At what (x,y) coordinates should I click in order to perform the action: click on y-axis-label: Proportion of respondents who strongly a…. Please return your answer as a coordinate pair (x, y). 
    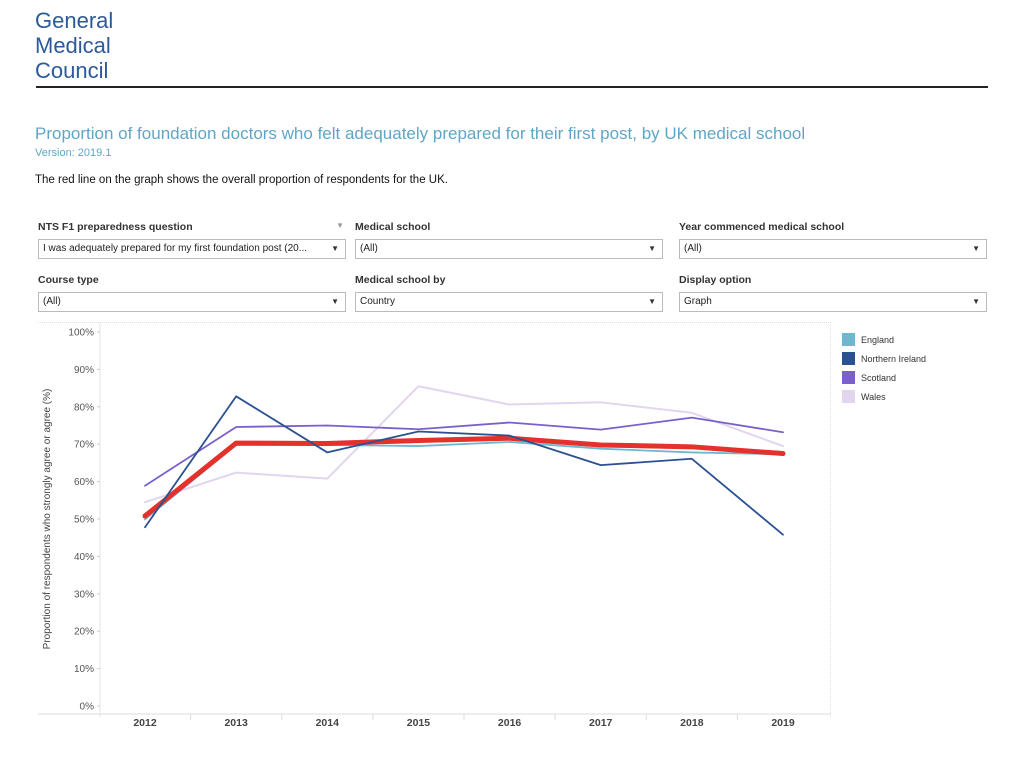
    Looking at the image, I should click on (47, 519).